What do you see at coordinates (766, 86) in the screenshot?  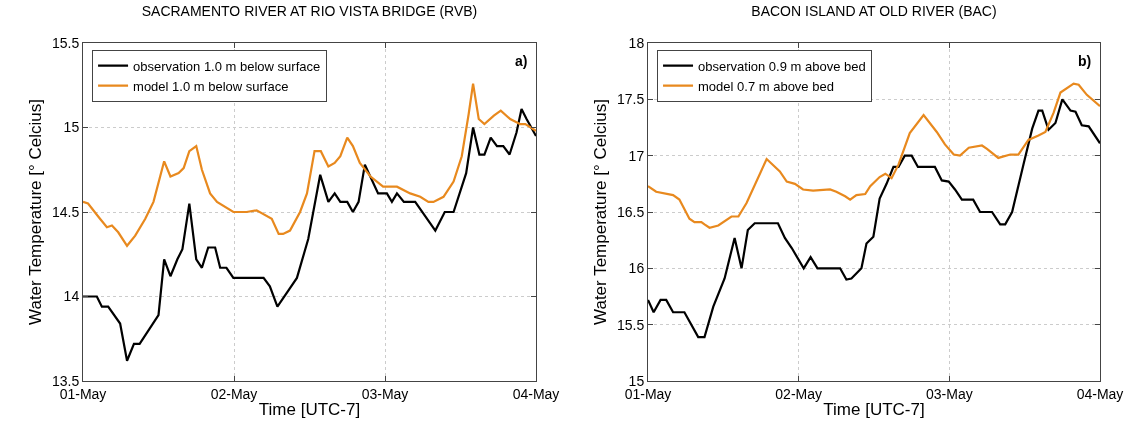 I see `legend-label: model 0.7 m above bed` at bounding box center [766, 86].